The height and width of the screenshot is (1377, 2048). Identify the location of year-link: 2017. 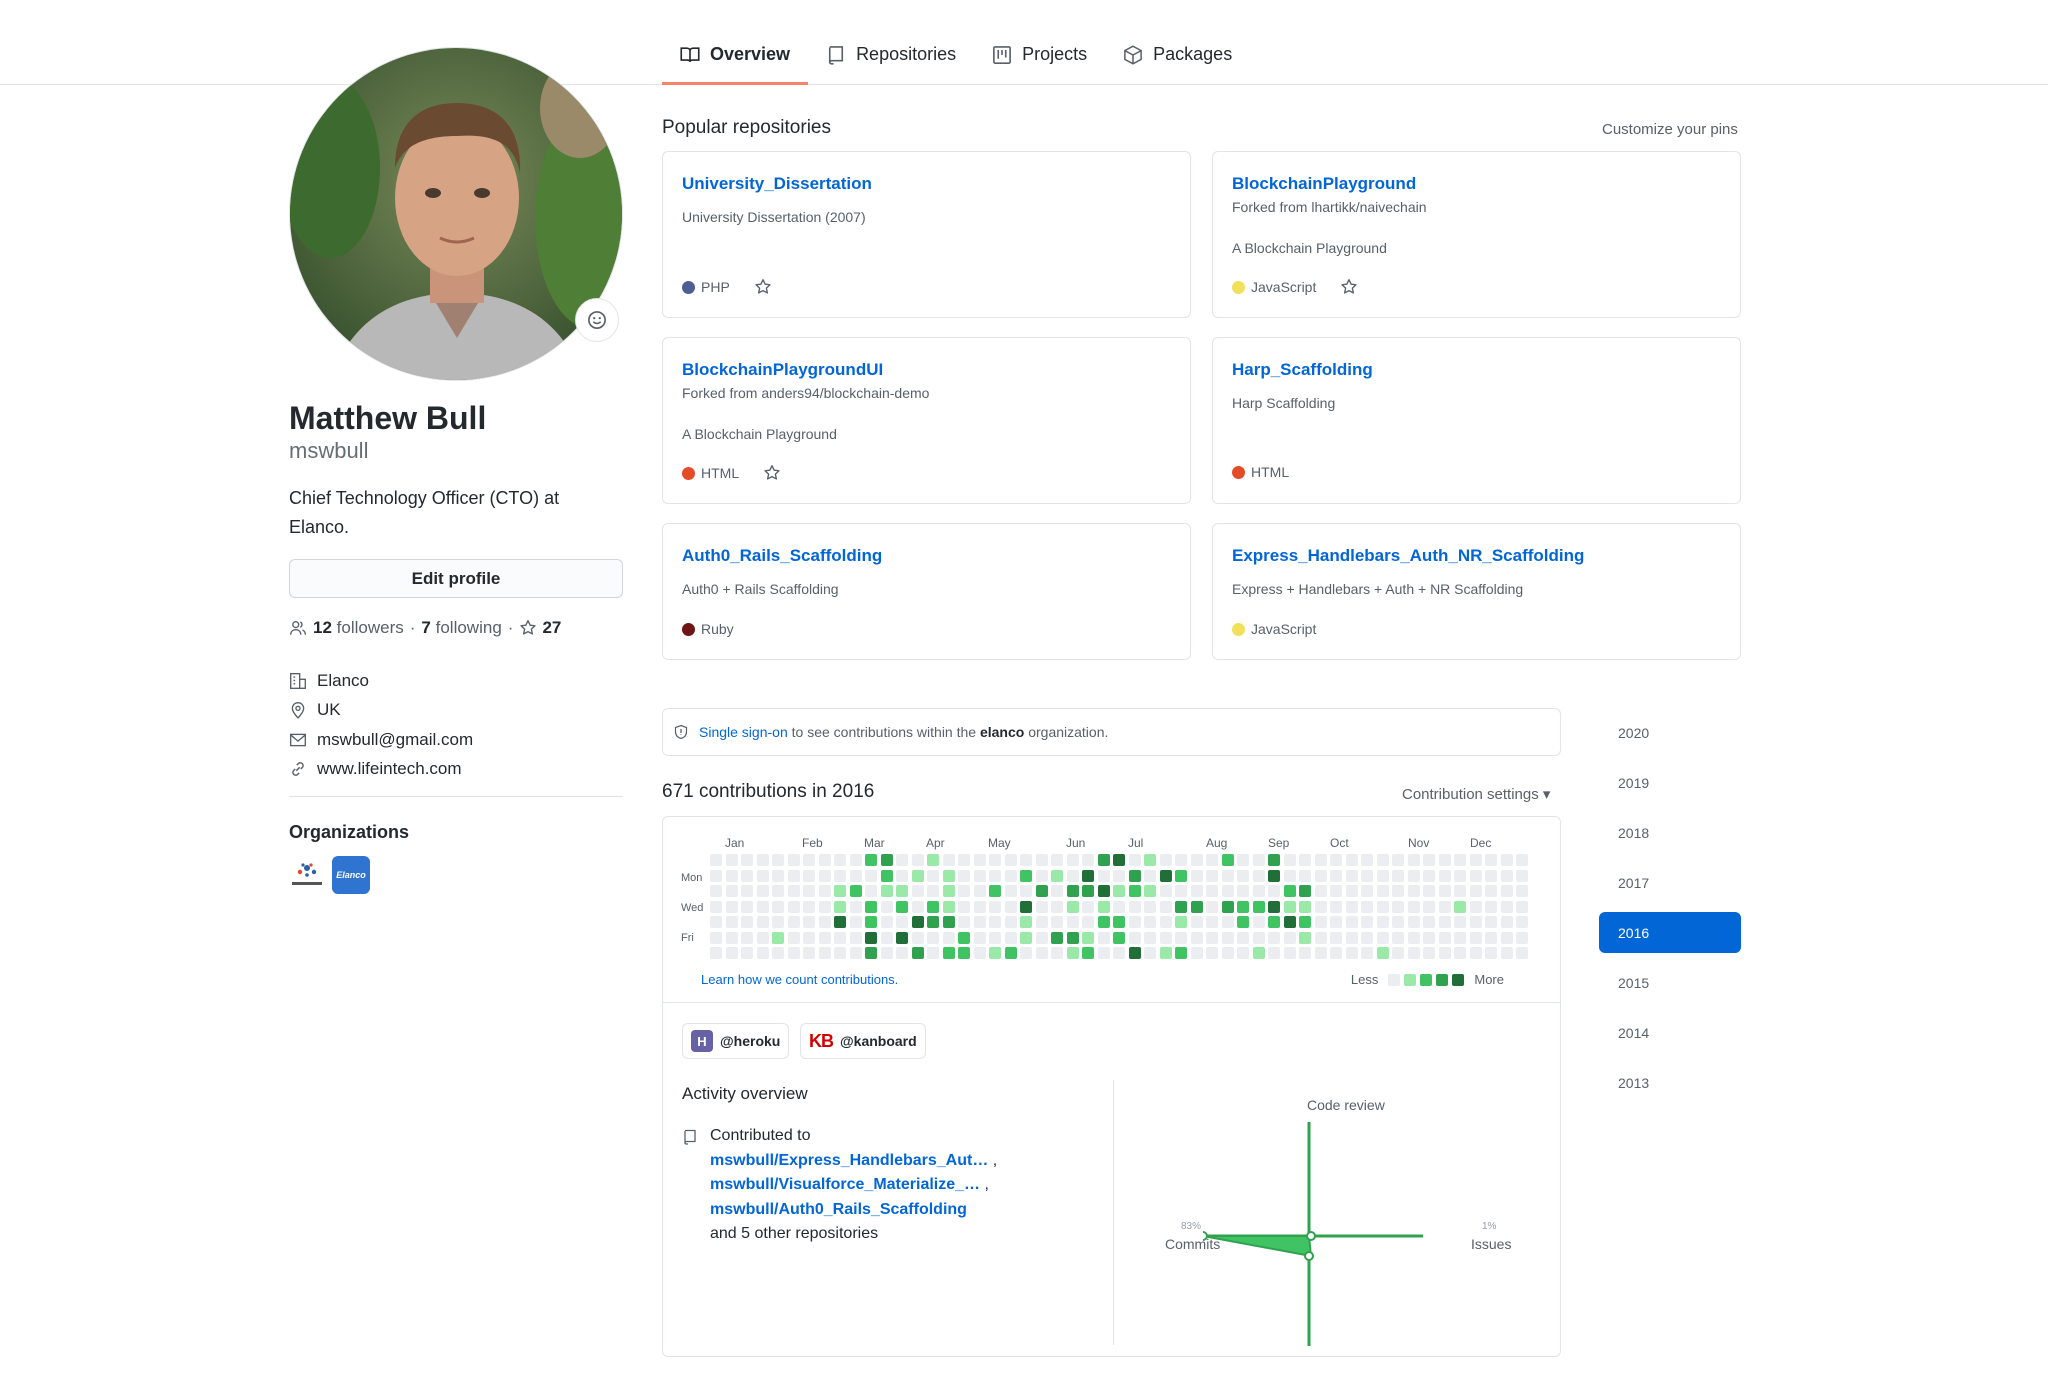
(1634, 882).